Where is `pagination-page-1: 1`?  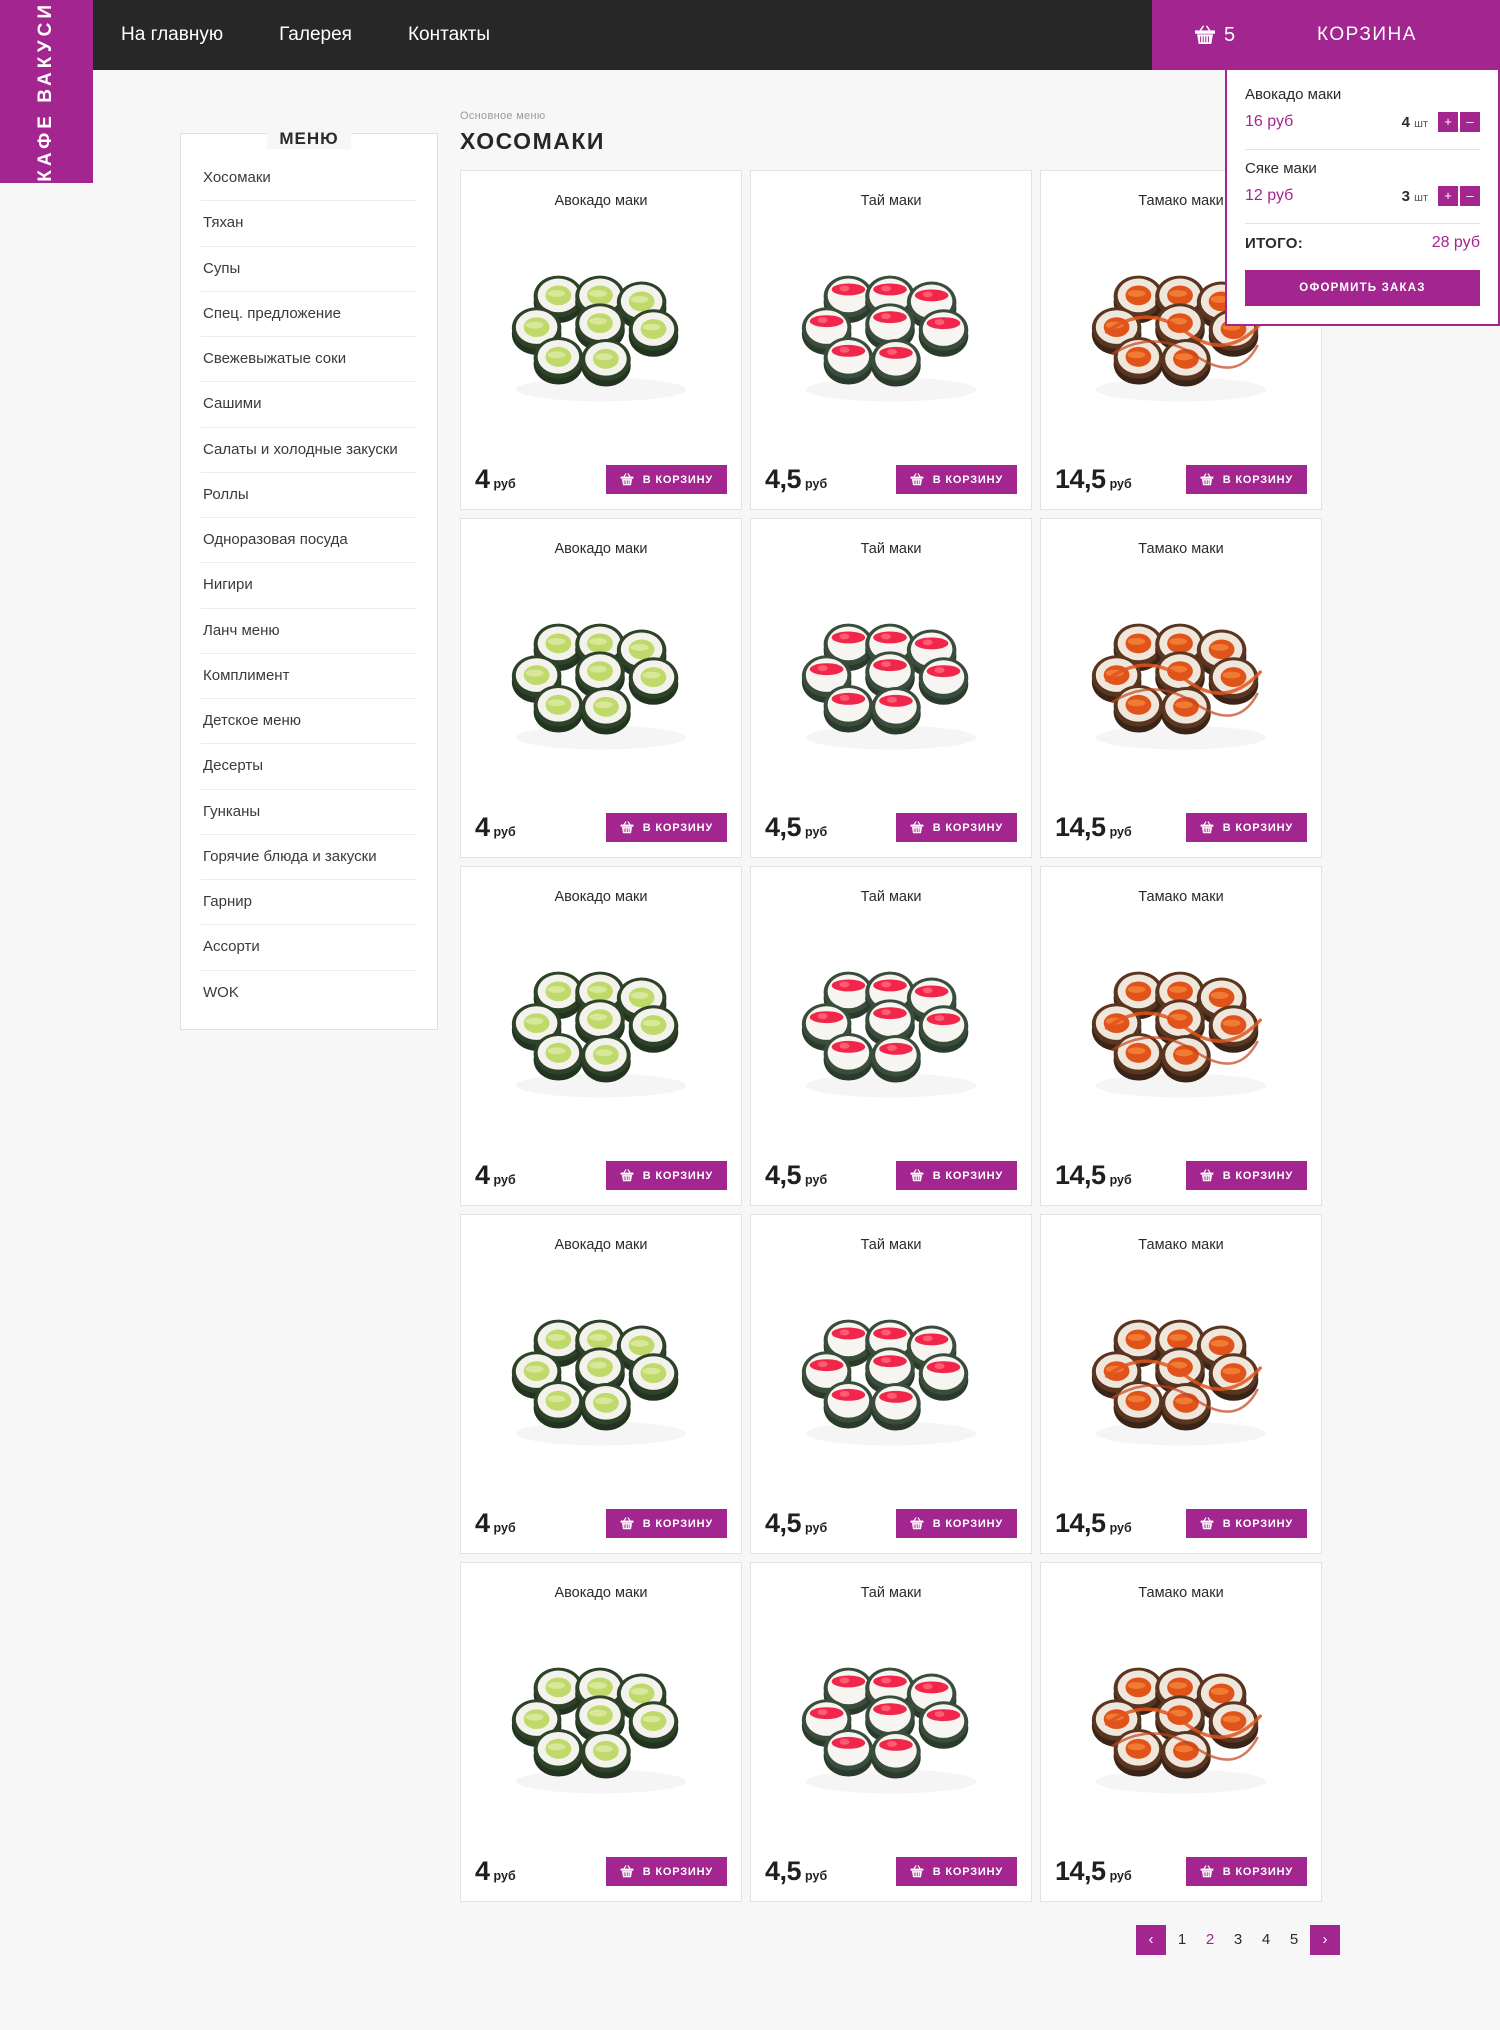
pagination-page-1: 1 is located at coordinates (1182, 1939).